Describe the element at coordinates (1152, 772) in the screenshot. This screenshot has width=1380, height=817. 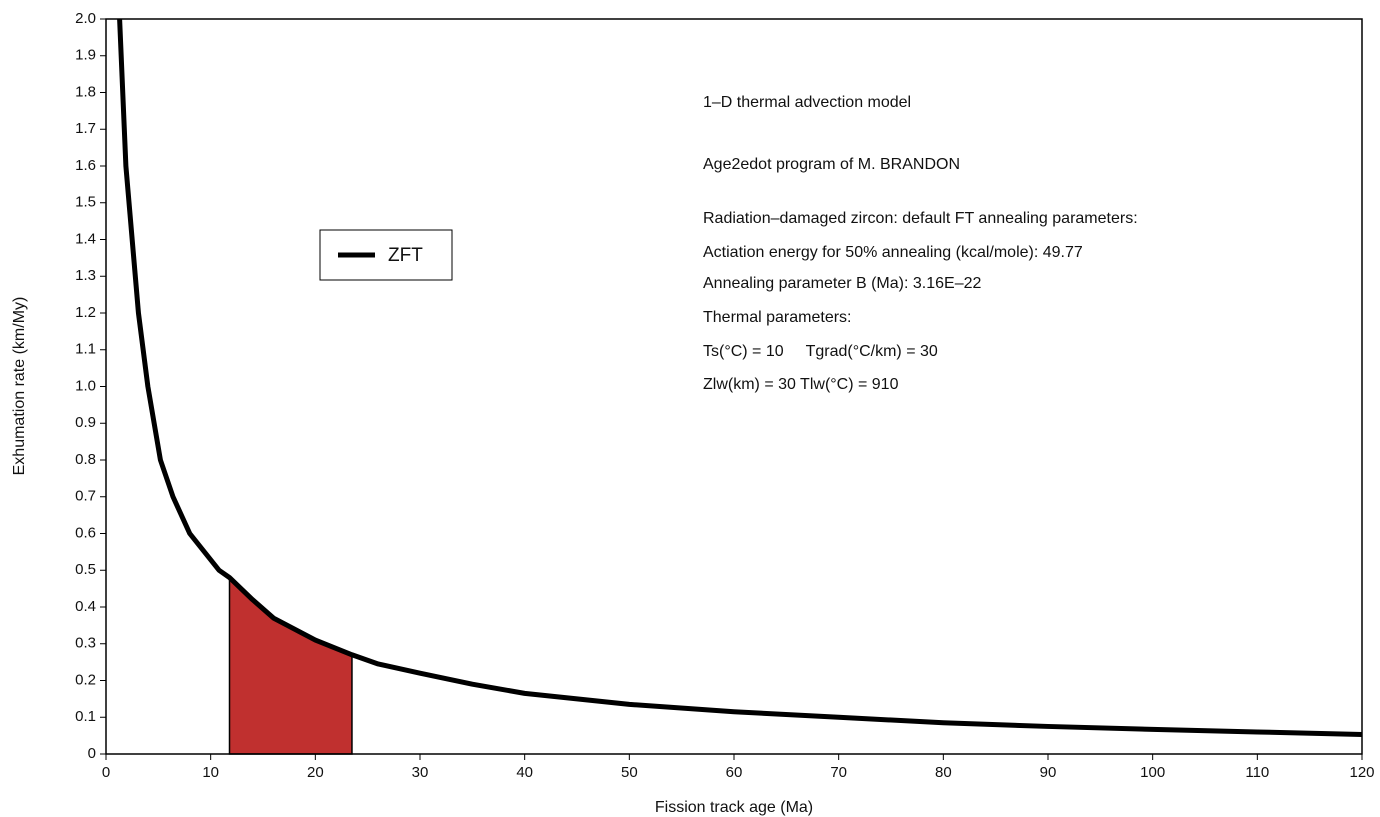
I see `x-tick-label: 100` at that location.